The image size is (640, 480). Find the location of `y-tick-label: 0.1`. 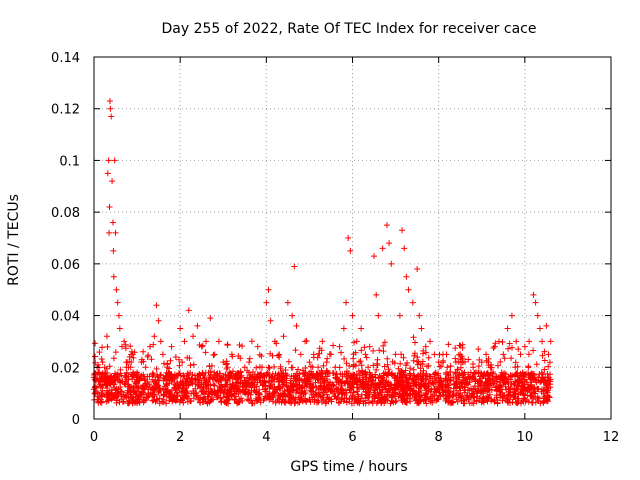

y-tick-label: 0.1 is located at coordinates (69, 161).